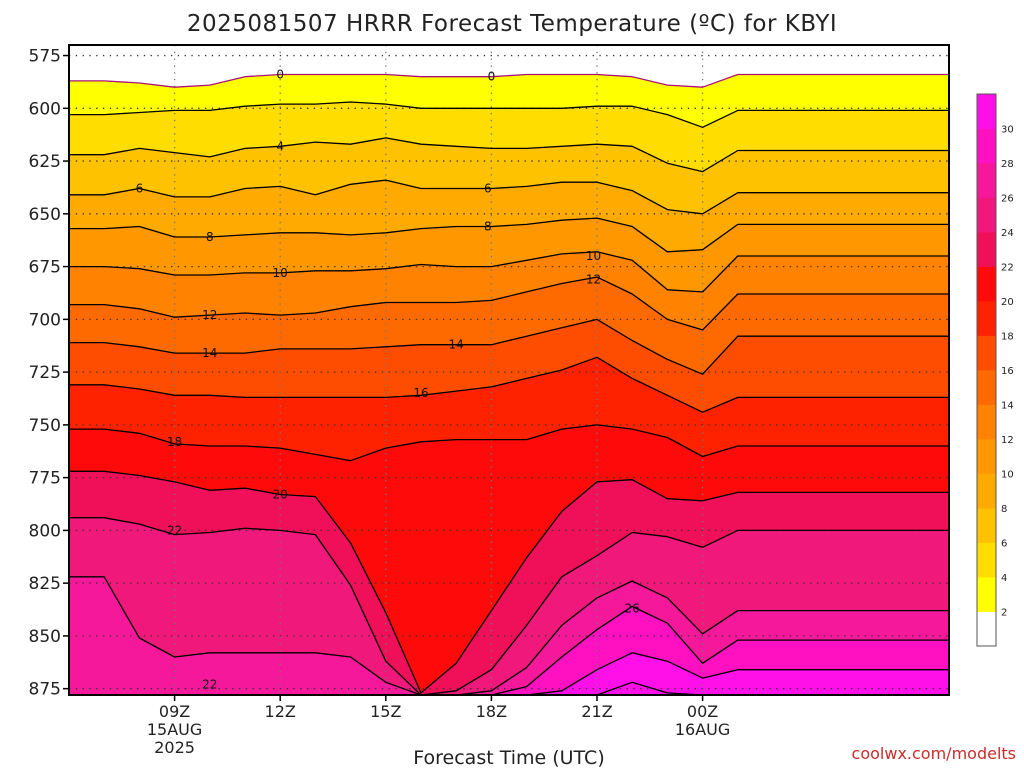 The image size is (1024, 768). Describe the element at coordinates (174, 729) in the screenshot. I see `x-tick-label: 15AUG` at that location.